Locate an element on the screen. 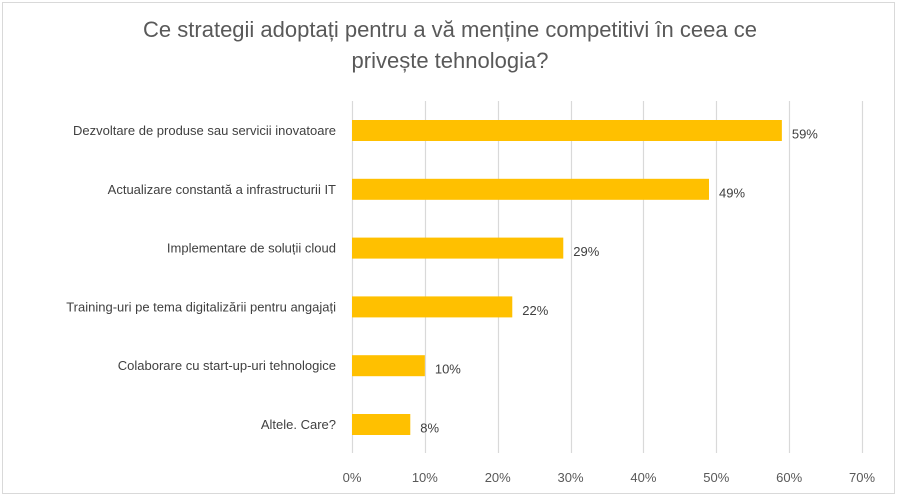  category-label: Altele. Care? is located at coordinates (298, 424).